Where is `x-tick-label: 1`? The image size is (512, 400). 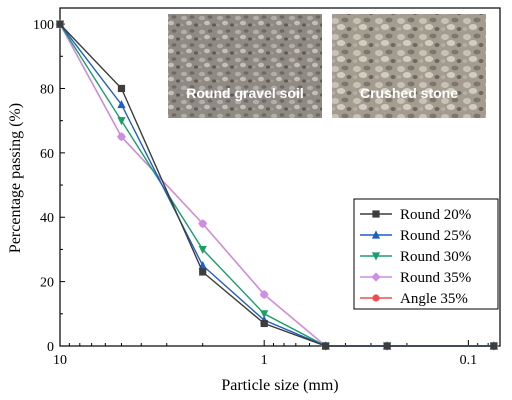 x-tick-label: 1 is located at coordinates (264, 360).